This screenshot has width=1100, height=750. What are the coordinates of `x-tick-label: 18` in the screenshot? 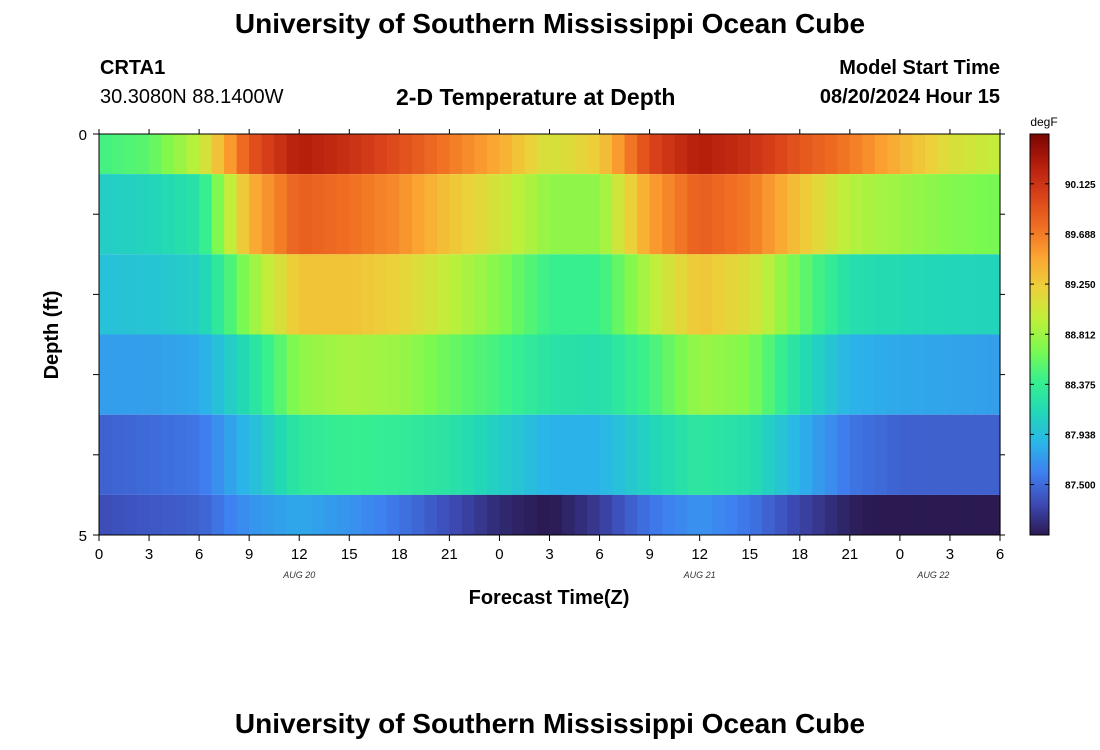 It's located at (399, 554).